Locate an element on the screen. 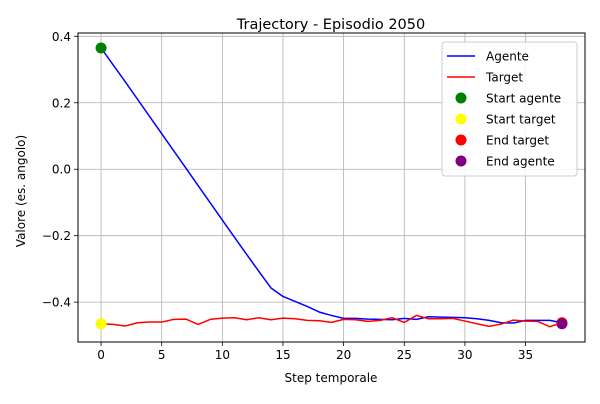 The image size is (600, 404). marker-start-agente is located at coordinates (101, 48).